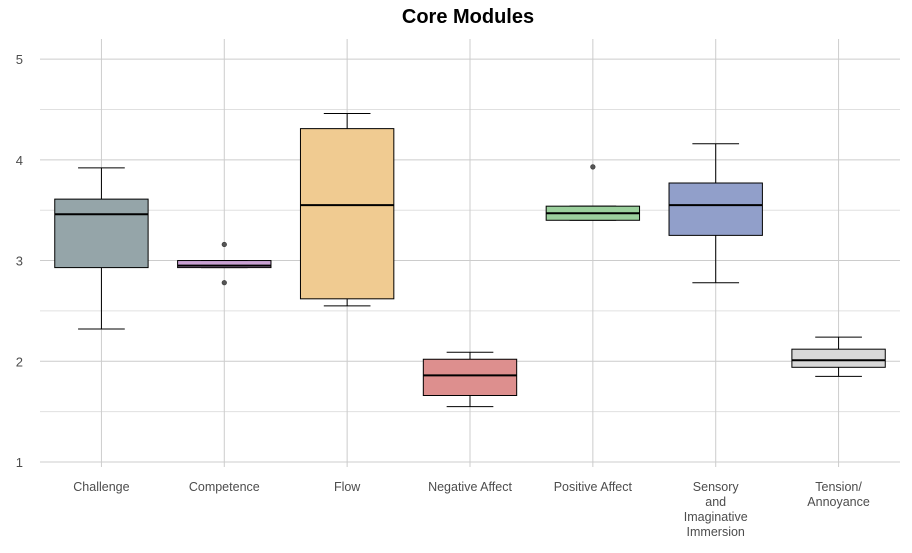 The image size is (912, 553). I want to click on x-category-label-line: Imaginative, so click(716, 517).